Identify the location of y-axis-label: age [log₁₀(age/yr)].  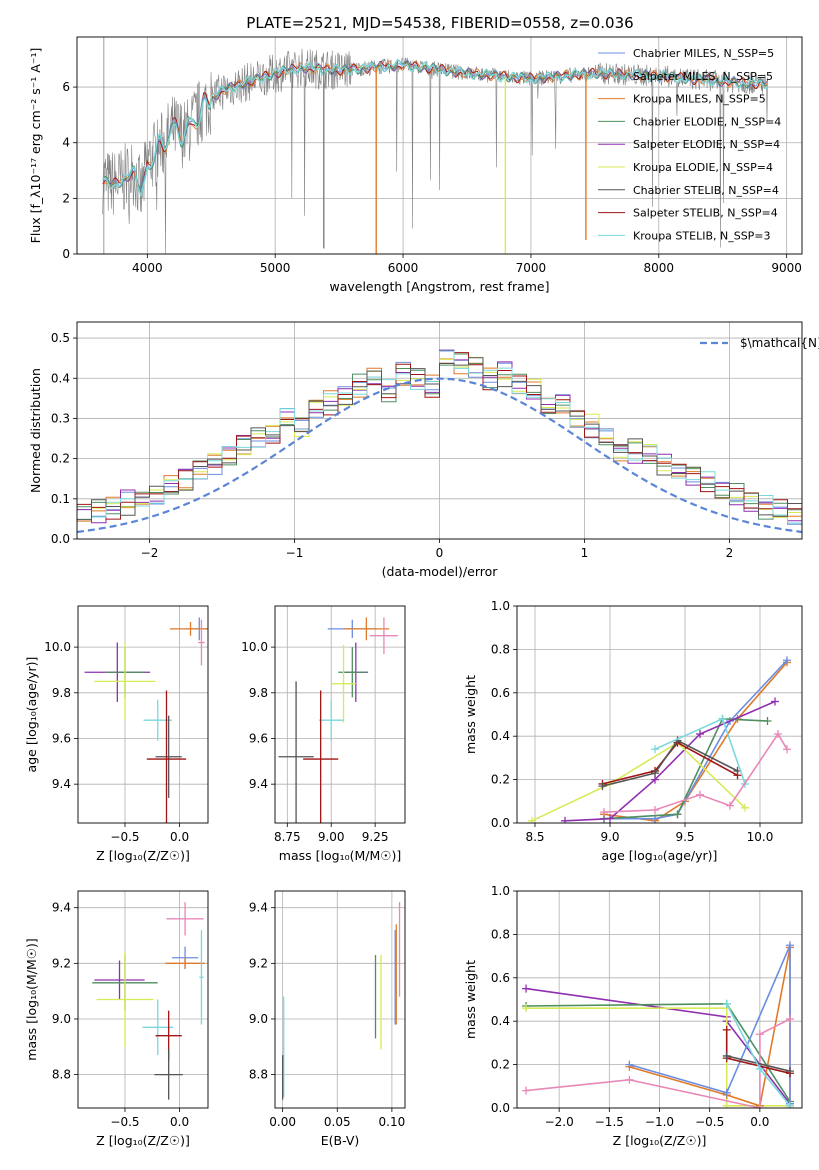
(31, 715).